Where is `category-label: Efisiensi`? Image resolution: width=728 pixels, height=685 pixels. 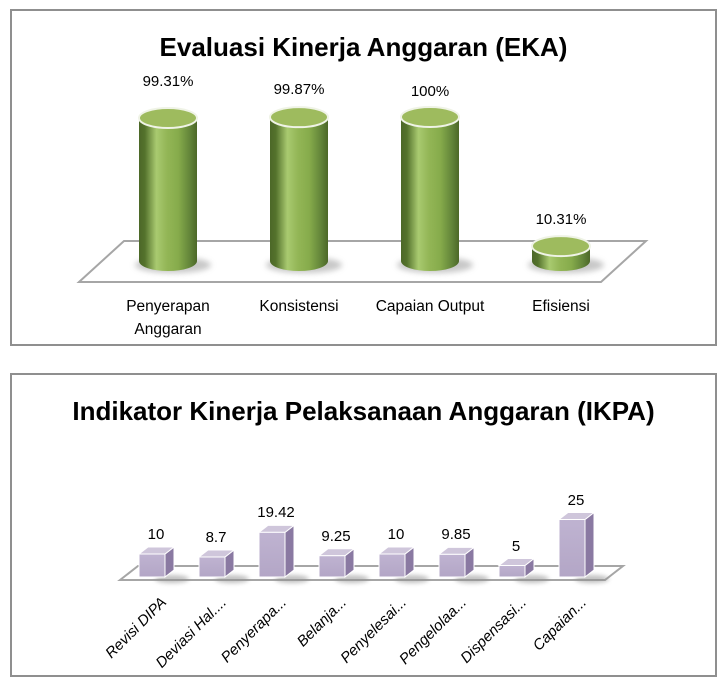
category-label: Efisiensi is located at coordinates (561, 306).